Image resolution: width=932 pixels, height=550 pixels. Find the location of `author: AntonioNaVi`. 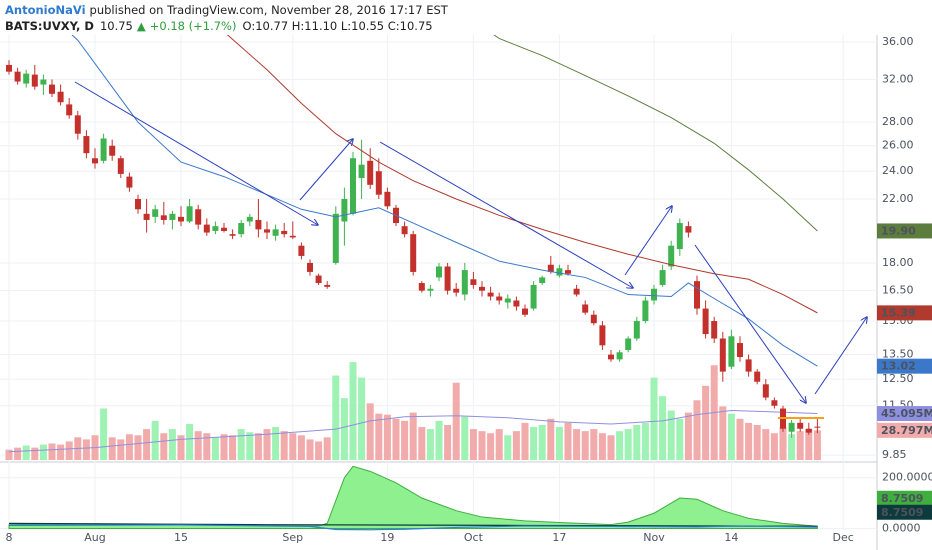

author: AntonioNaVi is located at coordinates (45, 10).